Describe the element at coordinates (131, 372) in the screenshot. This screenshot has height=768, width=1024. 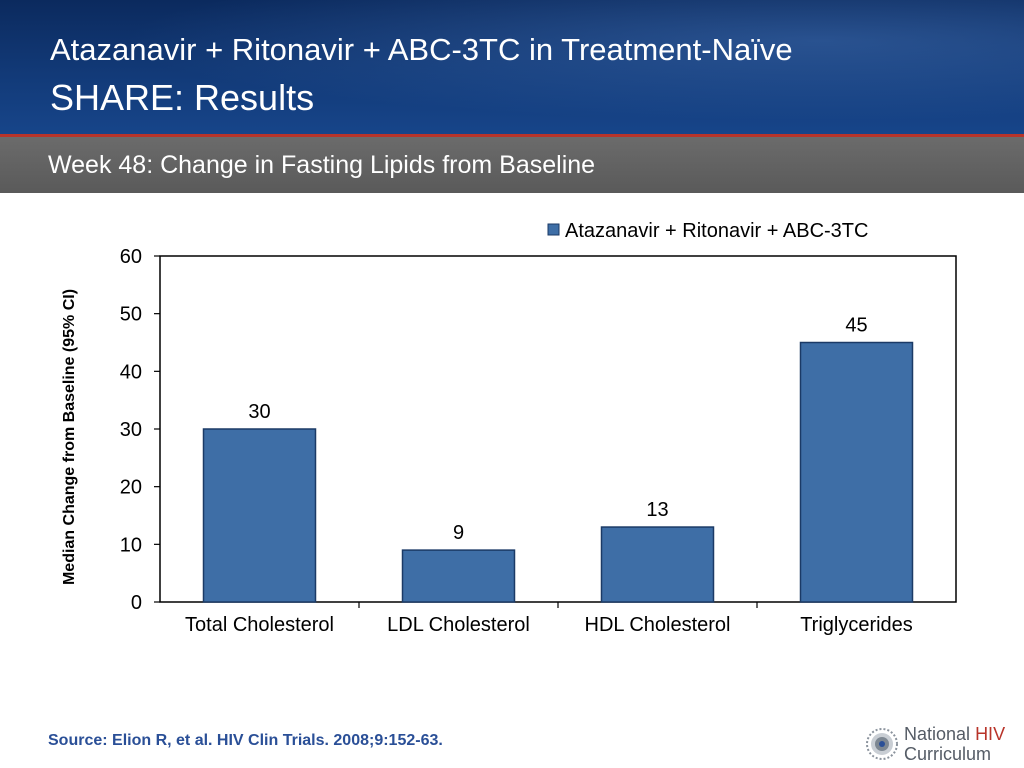
I see `y-tick-label: 40` at that location.